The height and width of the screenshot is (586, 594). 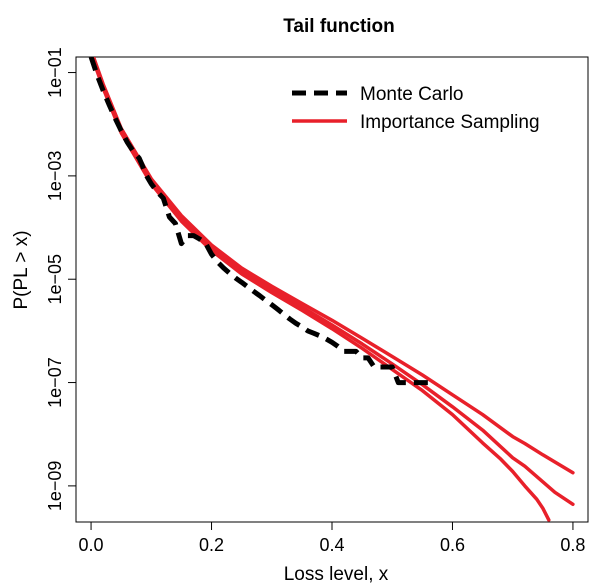 I want to click on legend-label-0: Monte Carlo, so click(x=412, y=94).